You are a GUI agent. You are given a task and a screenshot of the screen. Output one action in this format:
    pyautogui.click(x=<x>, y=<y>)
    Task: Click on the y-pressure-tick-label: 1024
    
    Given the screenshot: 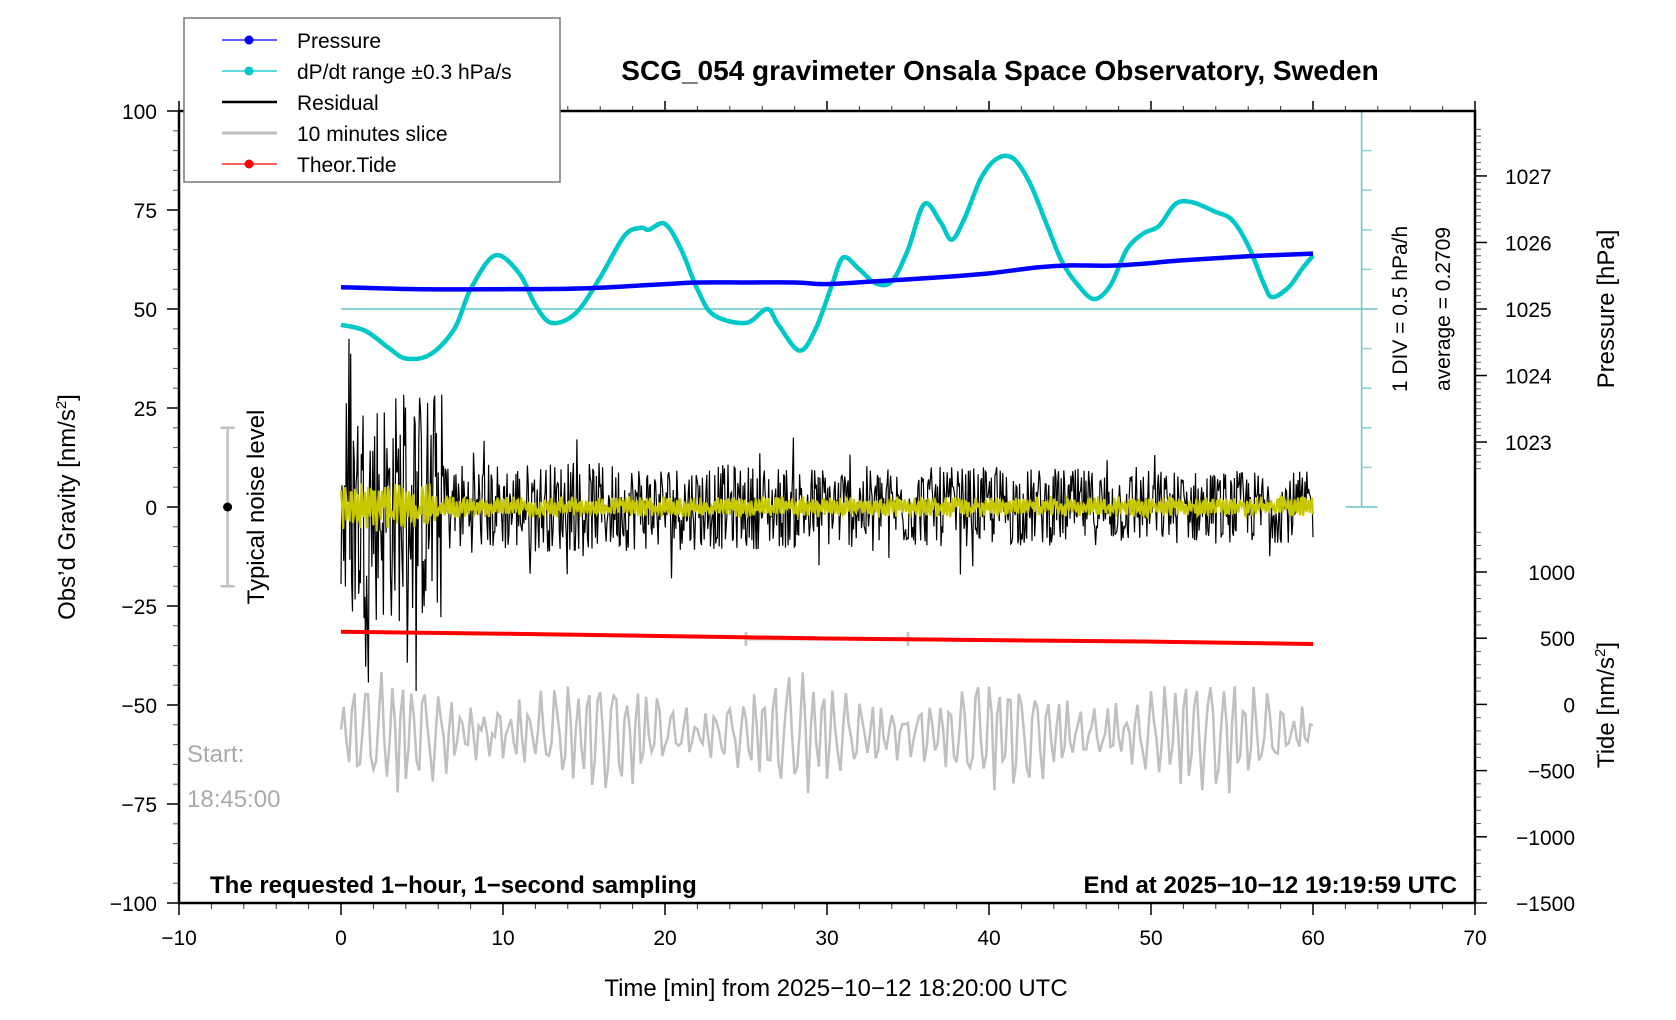 What is the action you would take?
    pyautogui.click(x=1528, y=377)
    